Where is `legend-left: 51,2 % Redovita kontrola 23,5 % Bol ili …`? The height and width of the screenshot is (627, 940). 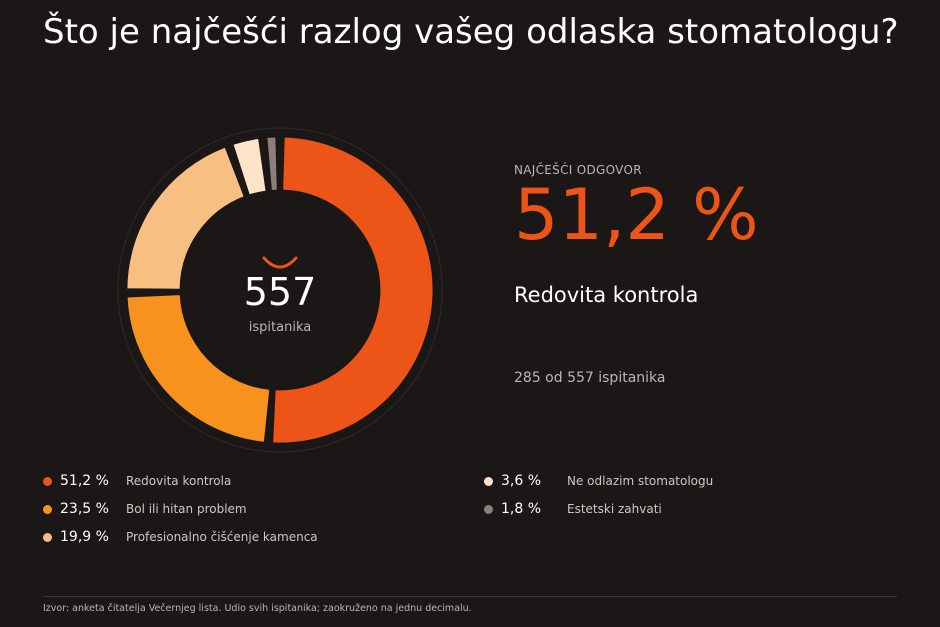 legend-left: 51,2 % Redovita kontrola 23,5 % Bol ili … is located at coordinates (180, 509).